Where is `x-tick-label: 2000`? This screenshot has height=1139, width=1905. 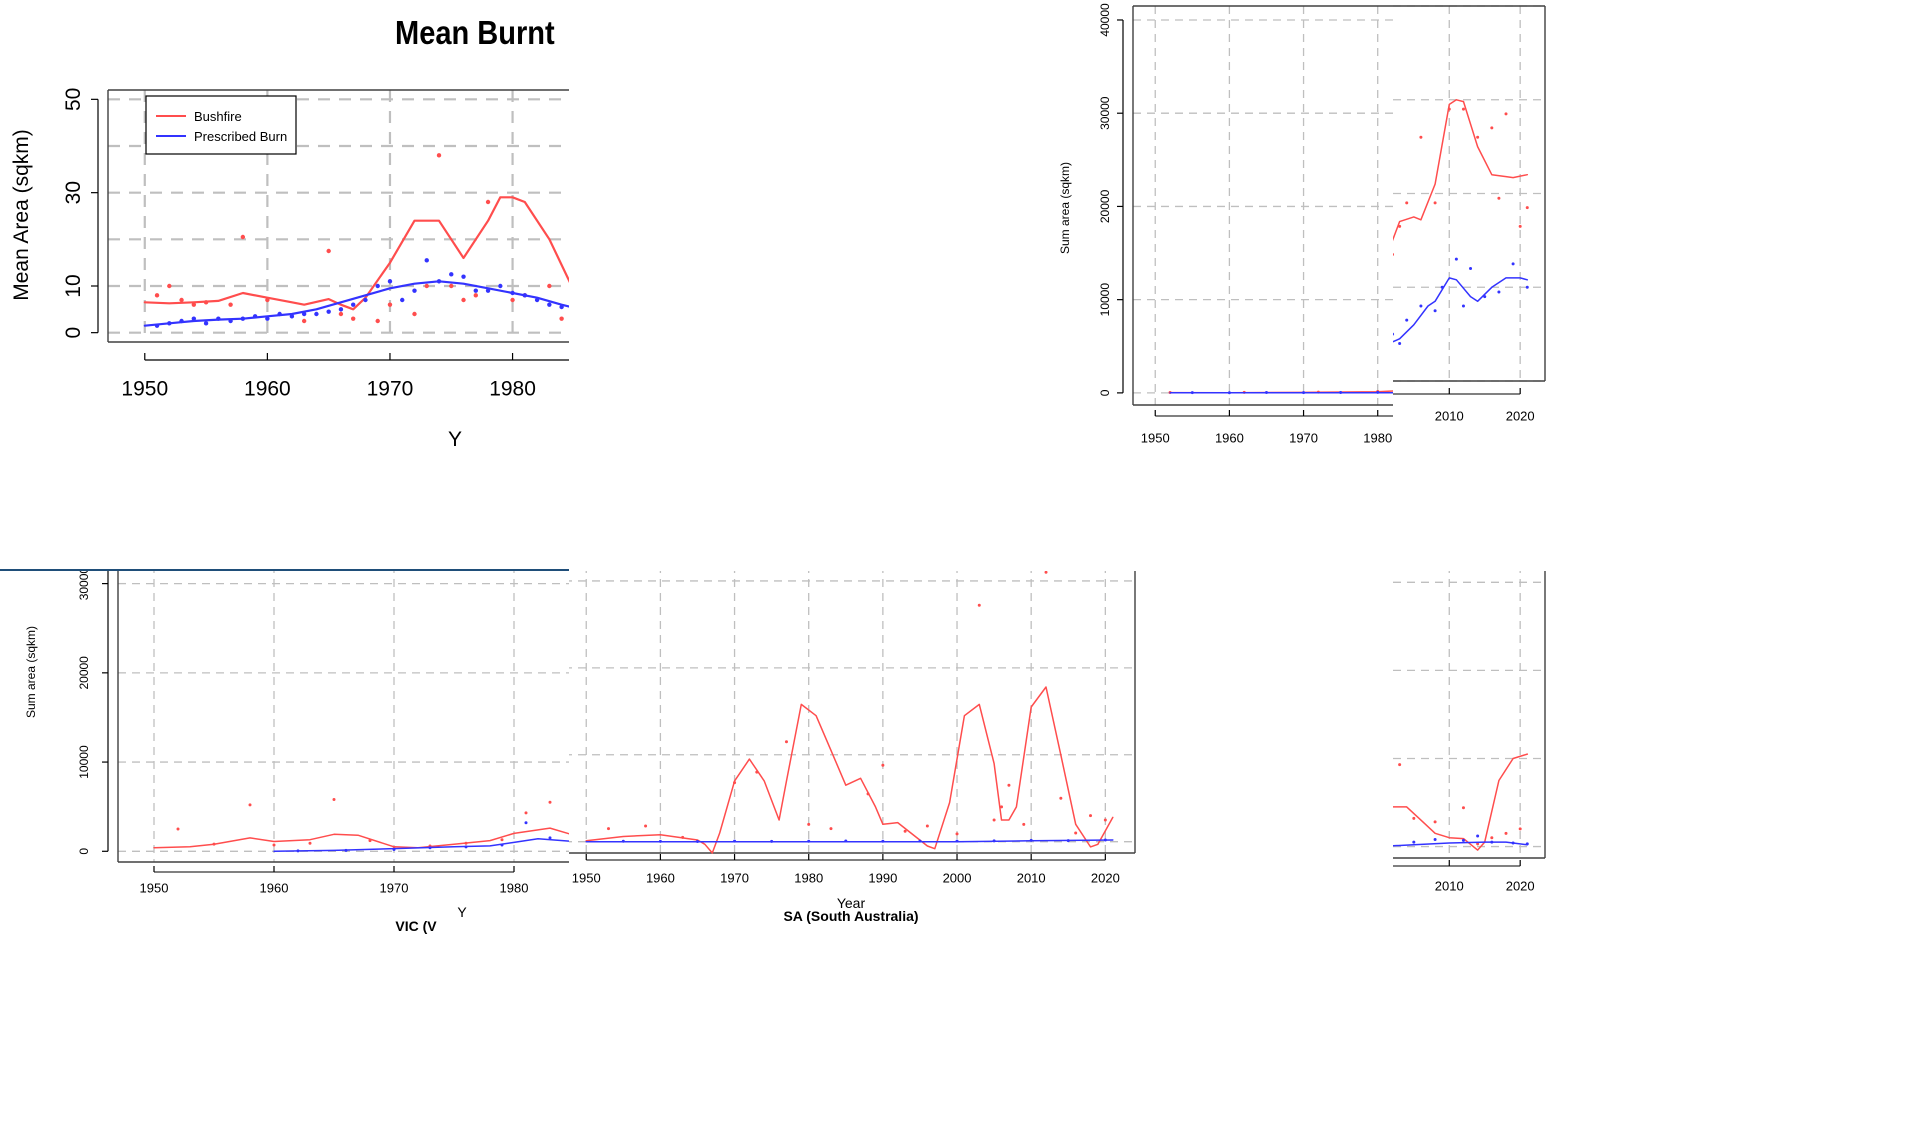
x-tick-label: 2000 is located at coordinates (957, 878).